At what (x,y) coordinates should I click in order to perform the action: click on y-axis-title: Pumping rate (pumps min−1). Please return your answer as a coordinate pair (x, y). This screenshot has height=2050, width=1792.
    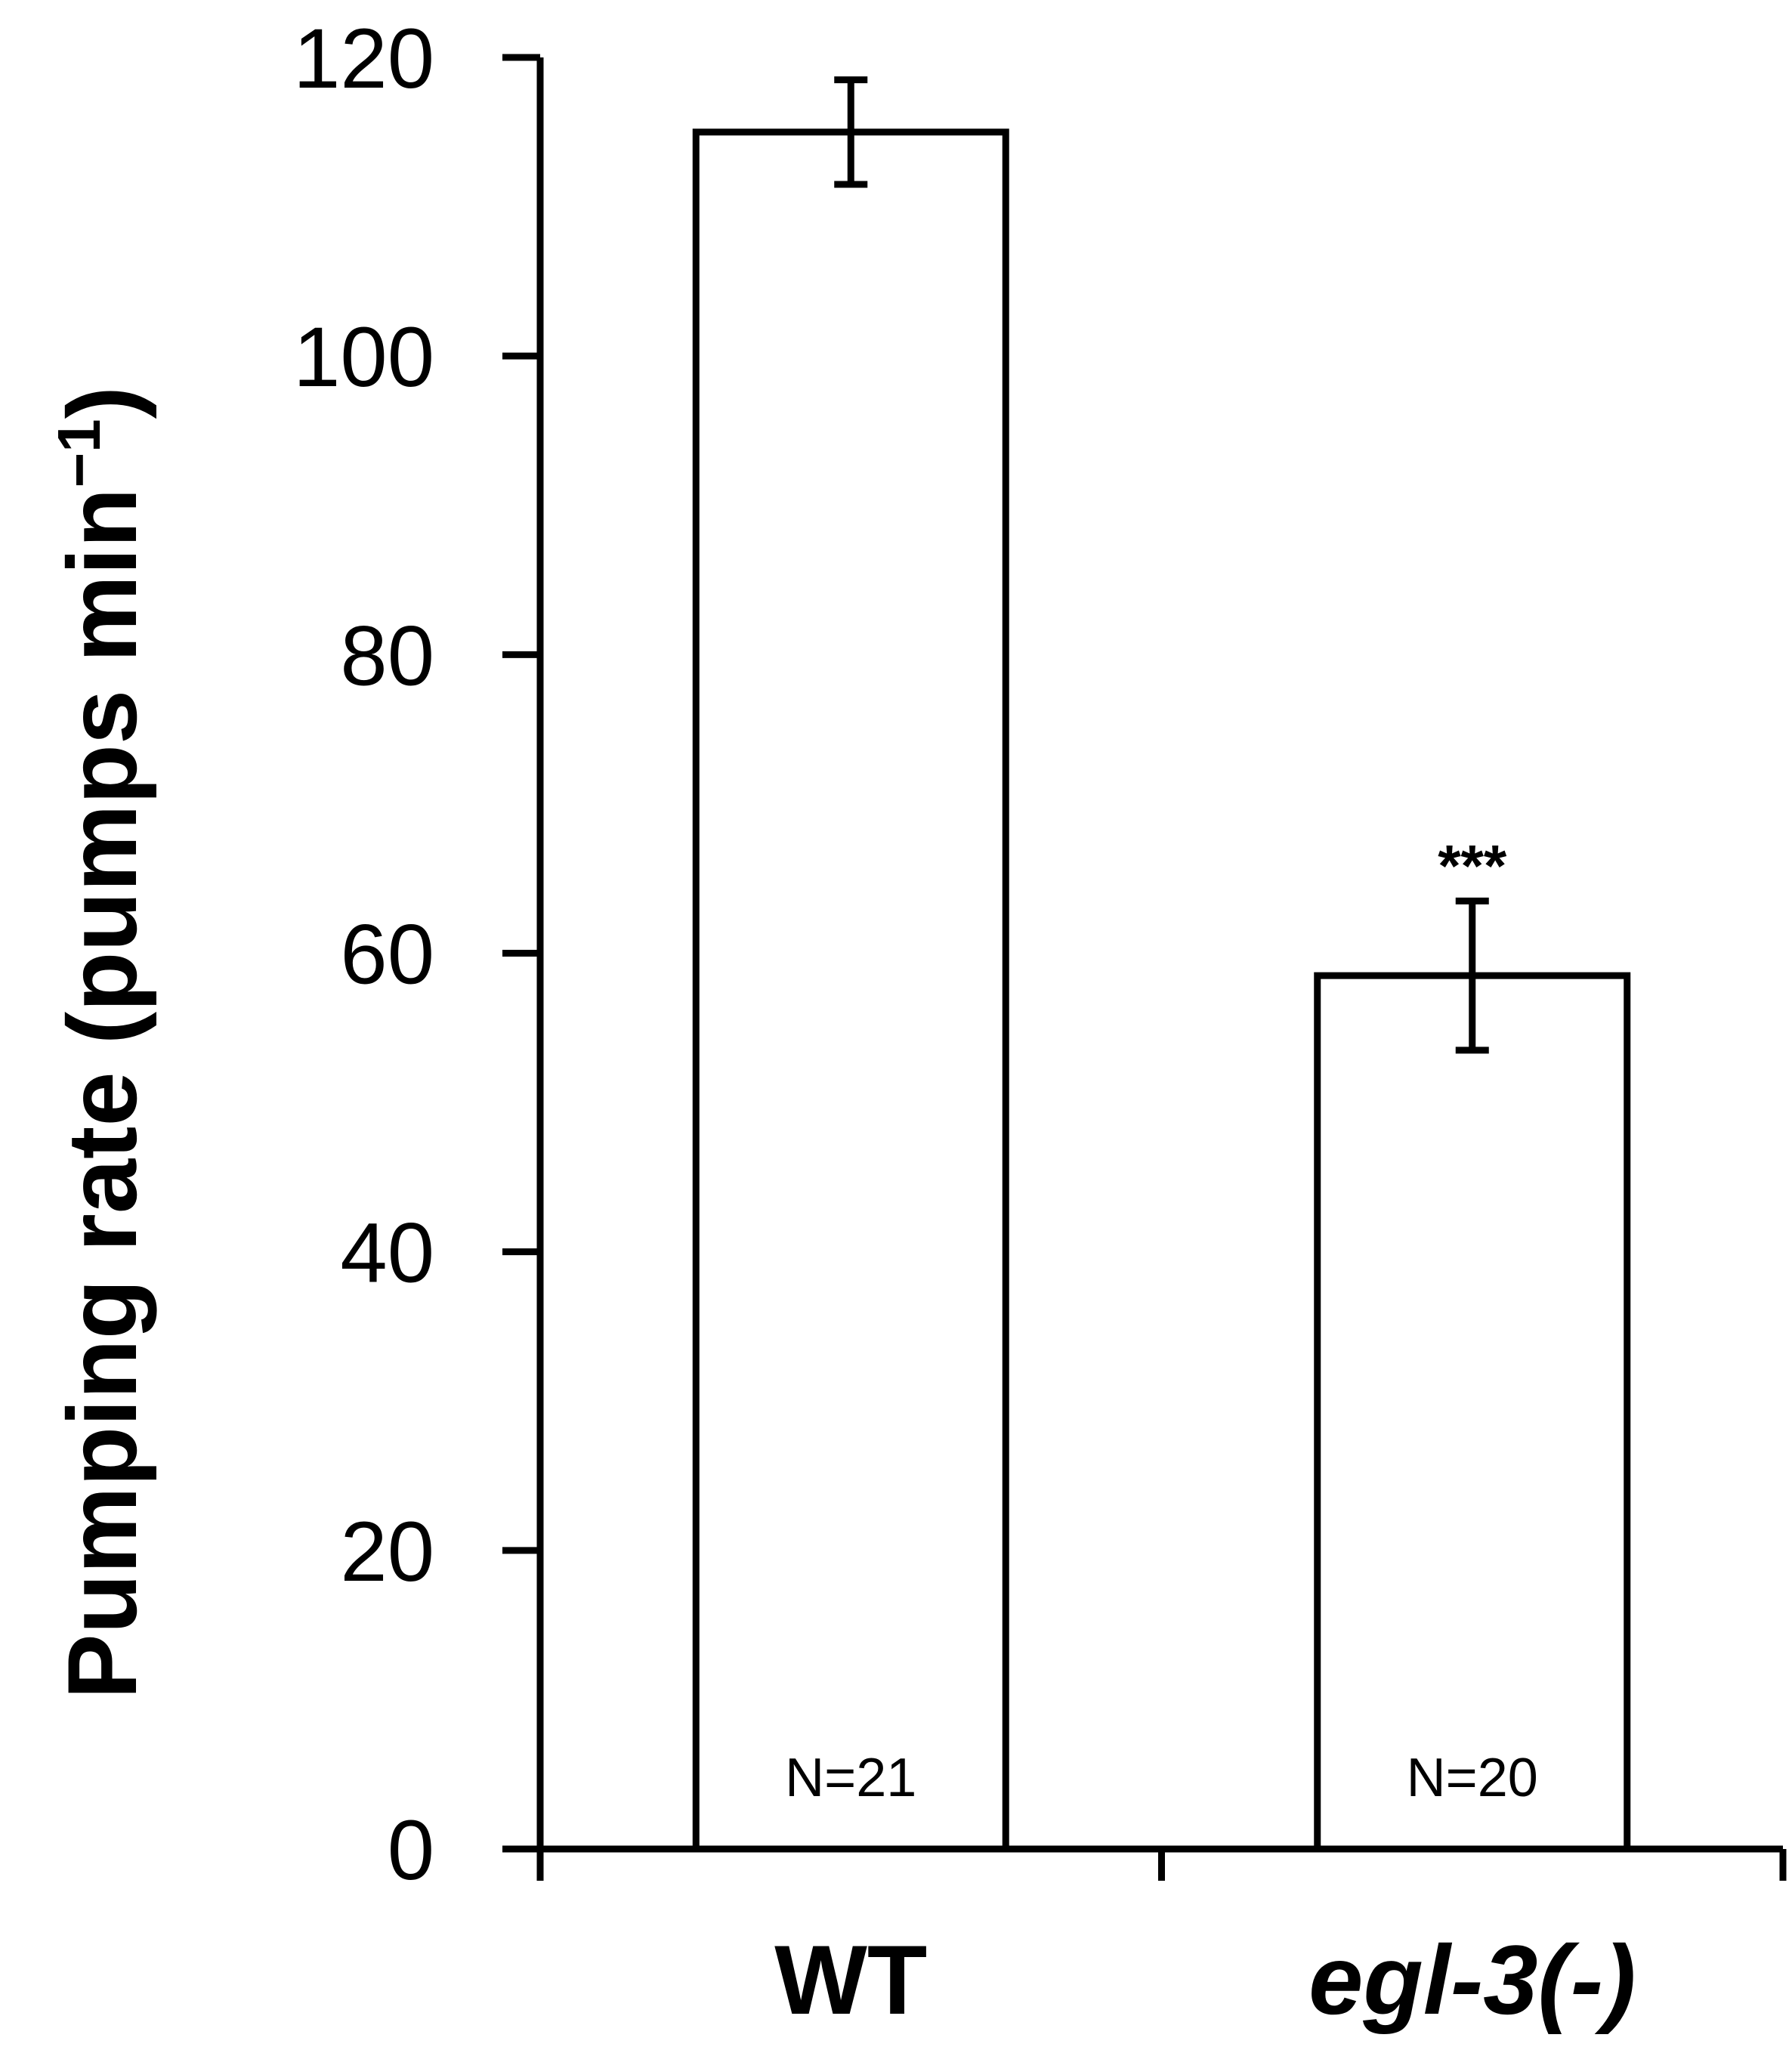
    Looking at the image, I should click on (101, 1043).